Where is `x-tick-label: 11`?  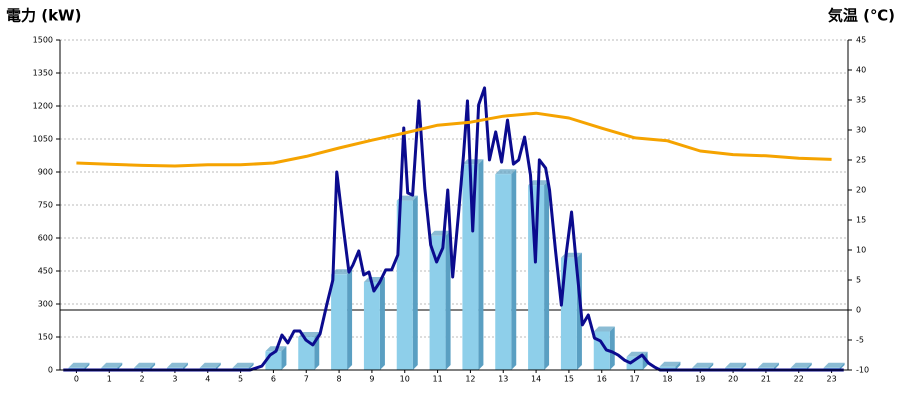
x-tick-label: 11 is located at coordinates (437, 379).